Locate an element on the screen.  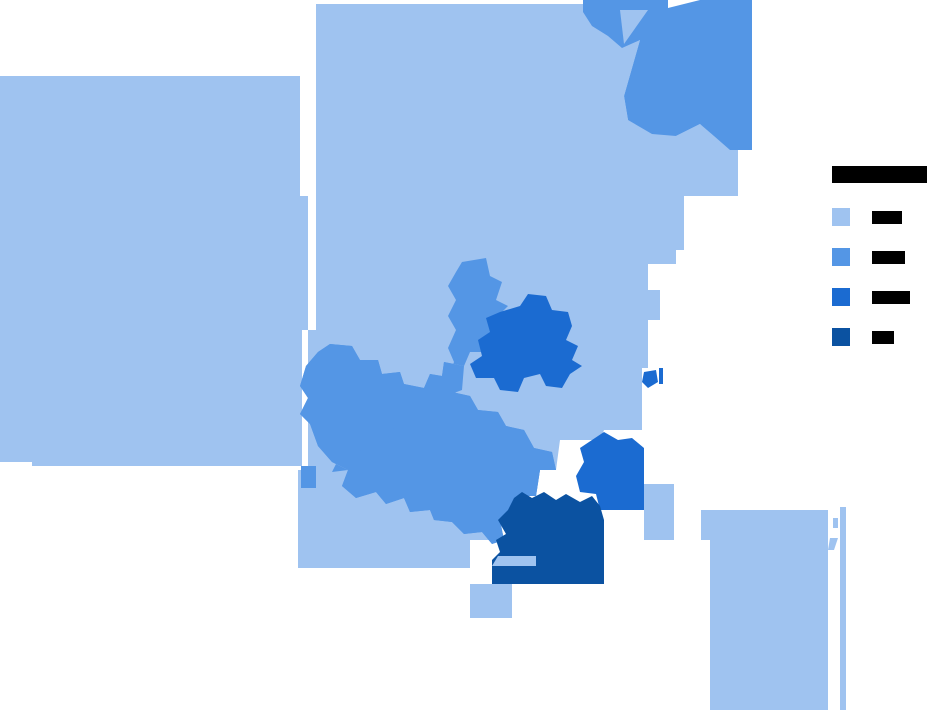
region-far-east-islet-a is located at coordinates (835, 523).